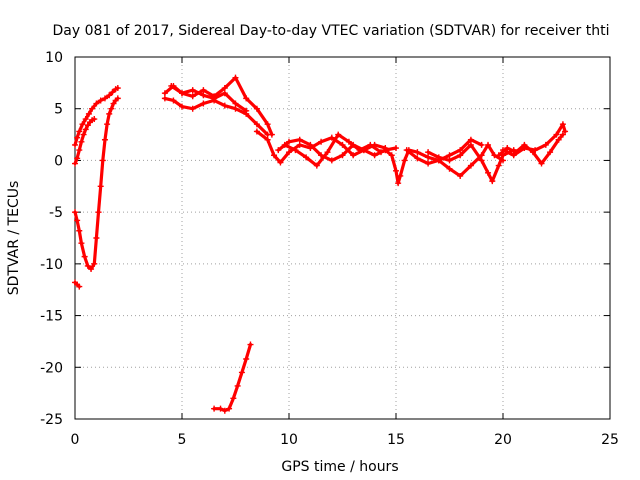  I want to click on y-tick-label: 0, so click(58, 161).